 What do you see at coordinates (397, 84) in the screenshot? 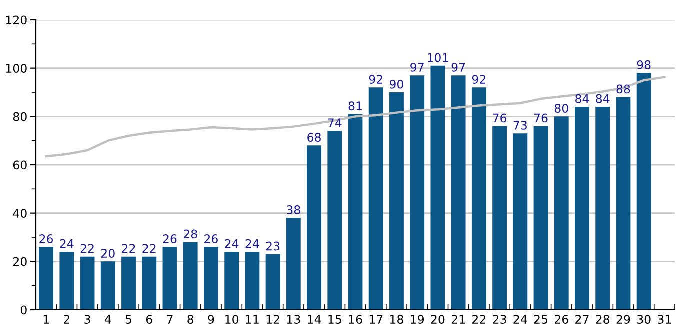
I see `data-label: 90` at bounding box center [397, 84].